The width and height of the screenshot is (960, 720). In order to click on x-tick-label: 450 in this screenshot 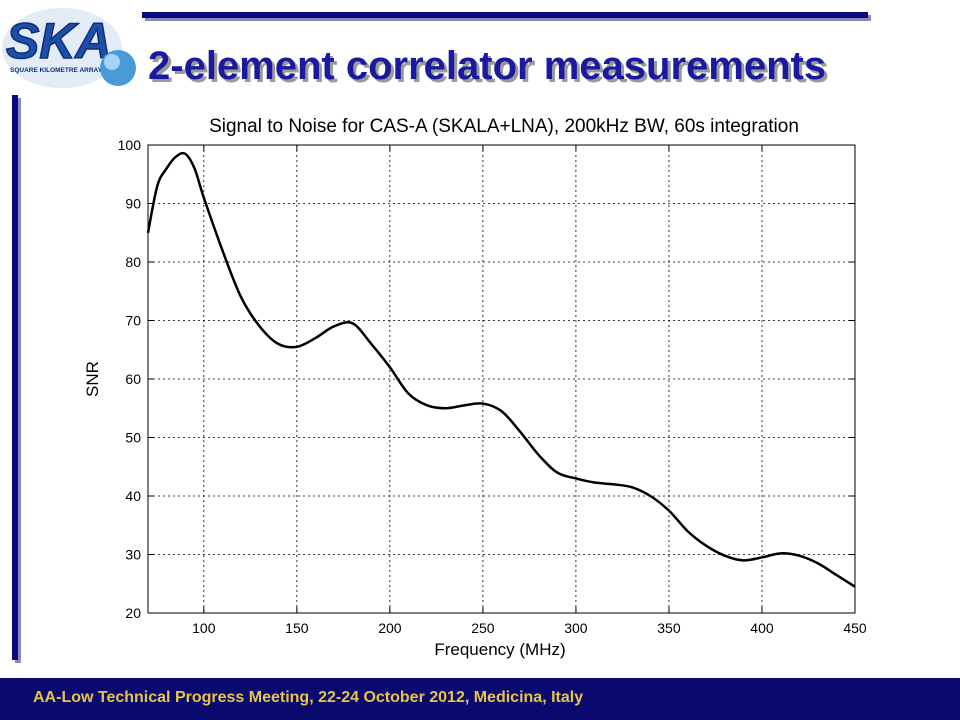, I will do `click(855, 628)`.